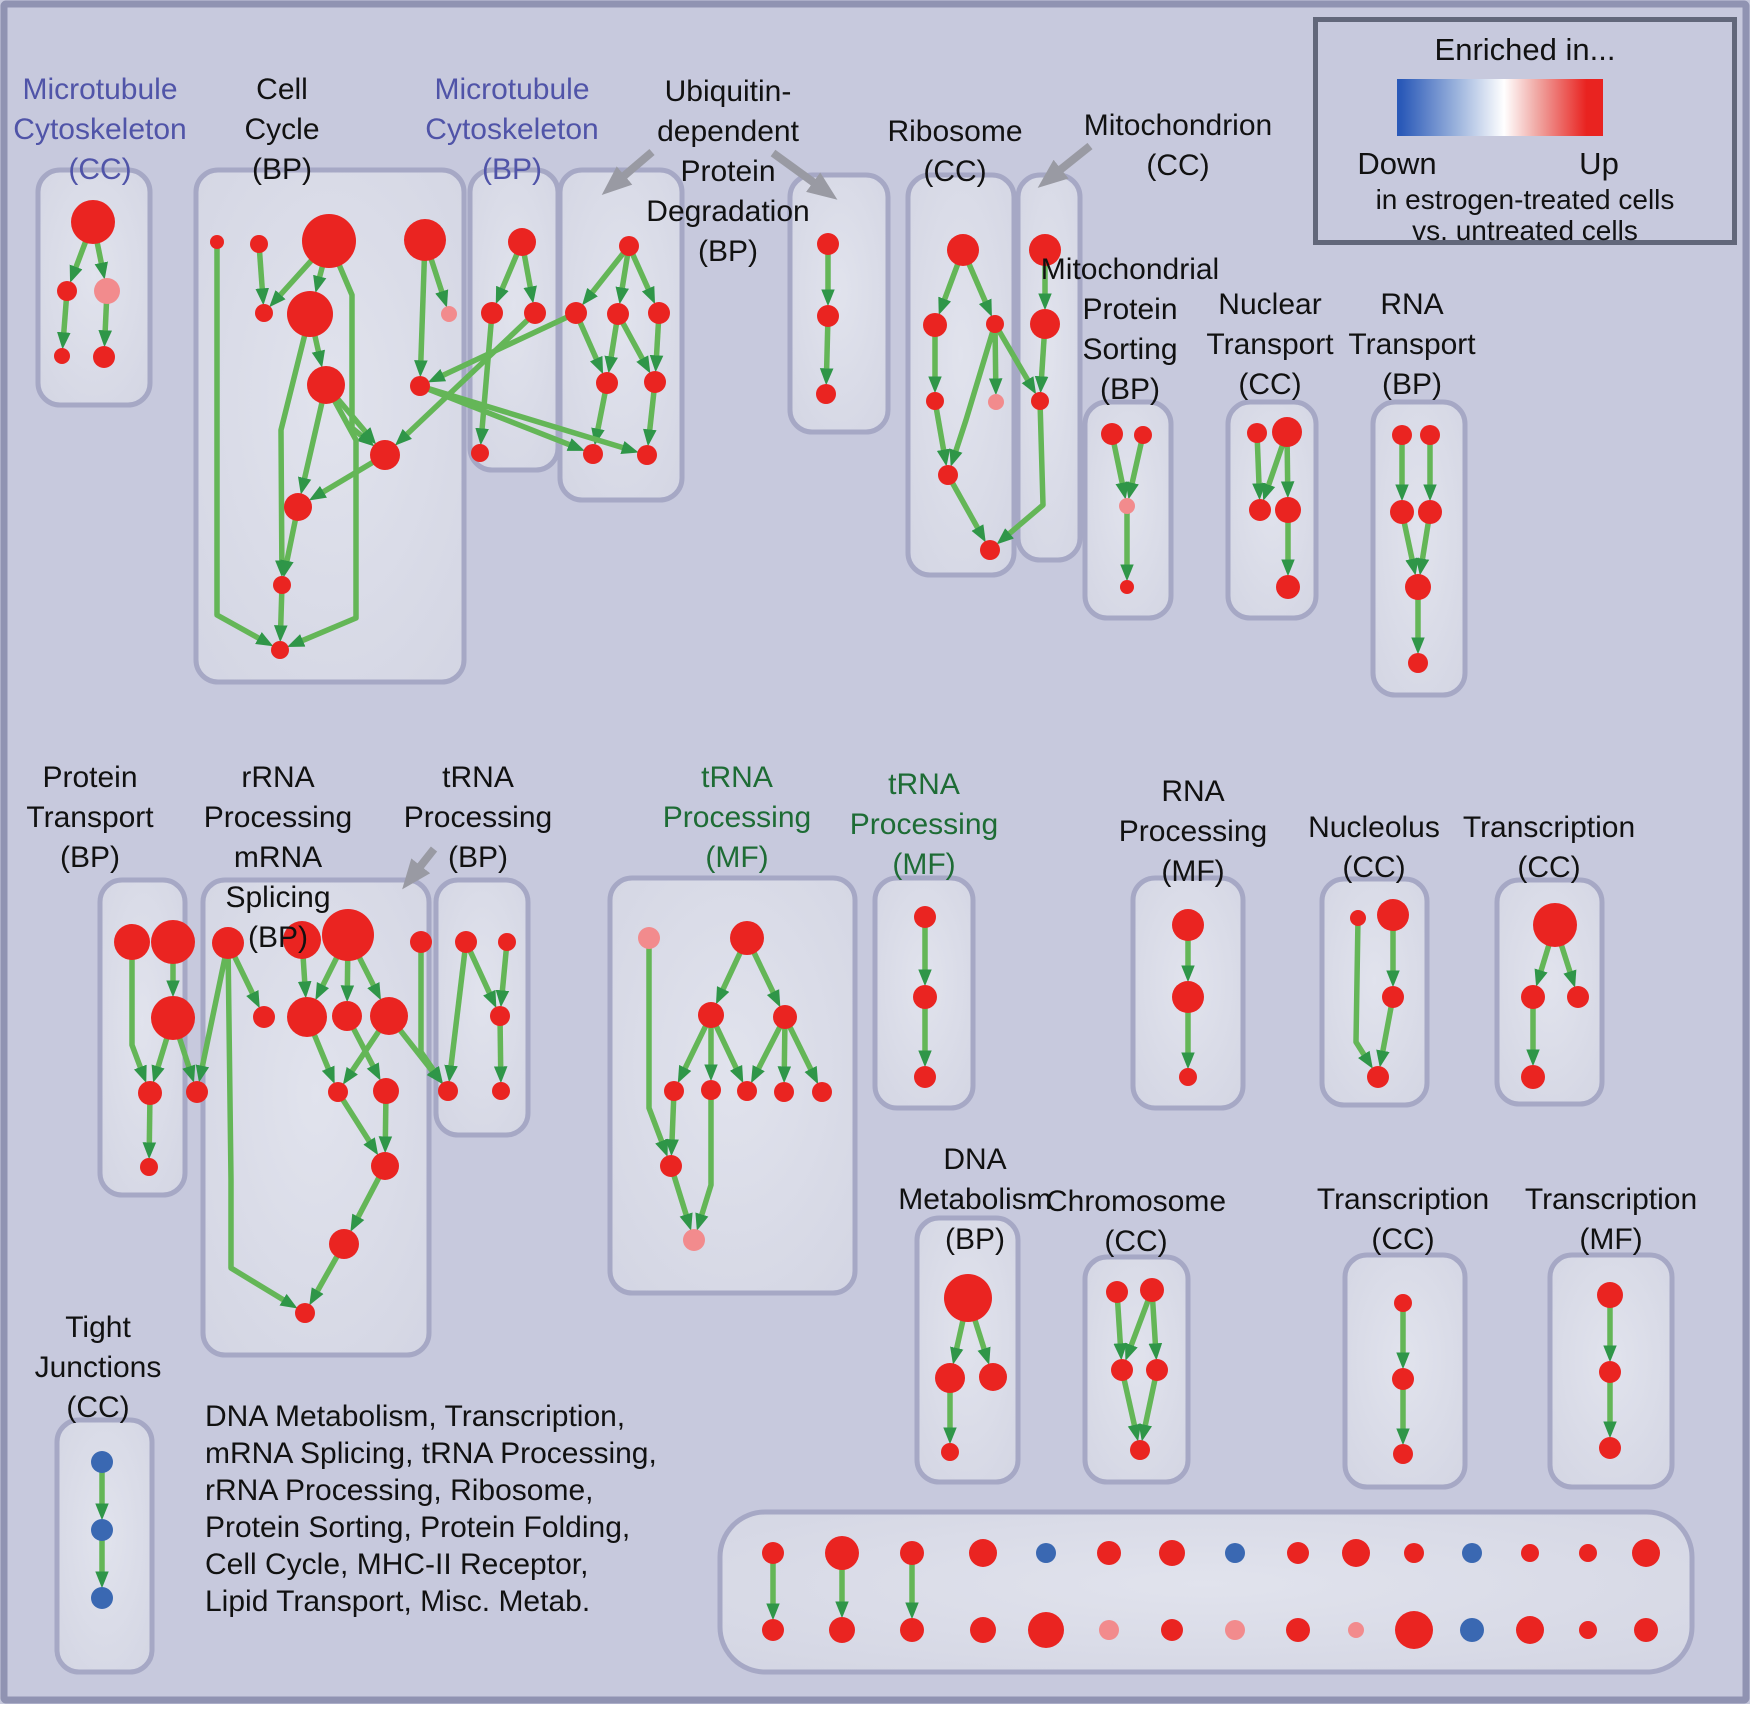 The height and width of the screenshot is (1715, 1750). Describe the element at coordinates (955, 151) in the screenshot. I see `cluster-label-ribosome-cc: Ribosome (CC)` at that location.